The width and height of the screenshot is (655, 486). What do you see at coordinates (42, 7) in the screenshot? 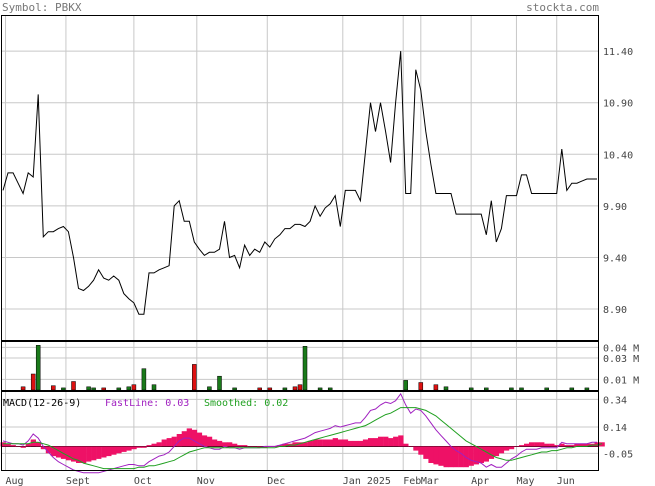
I see `symbol-label: Symbol: PBKX` at bounding box center [42, 7].